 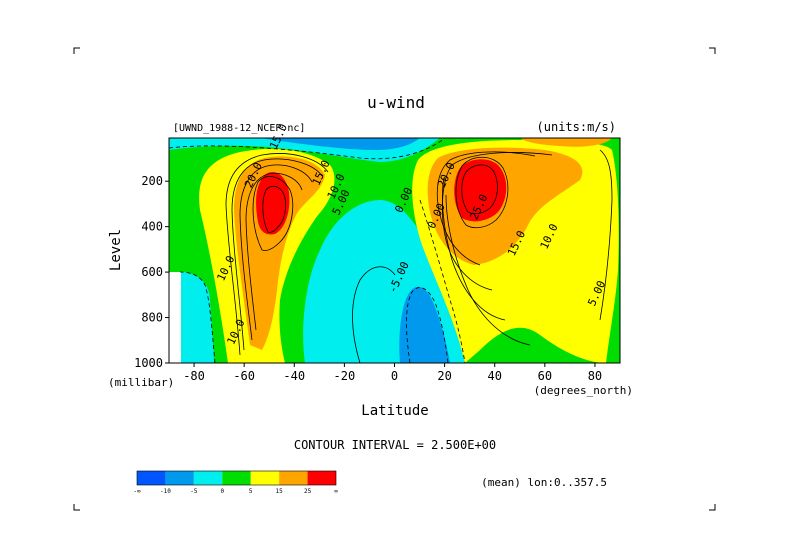 I want to click on x-tick-label: 80, so click(x=595, y=376).